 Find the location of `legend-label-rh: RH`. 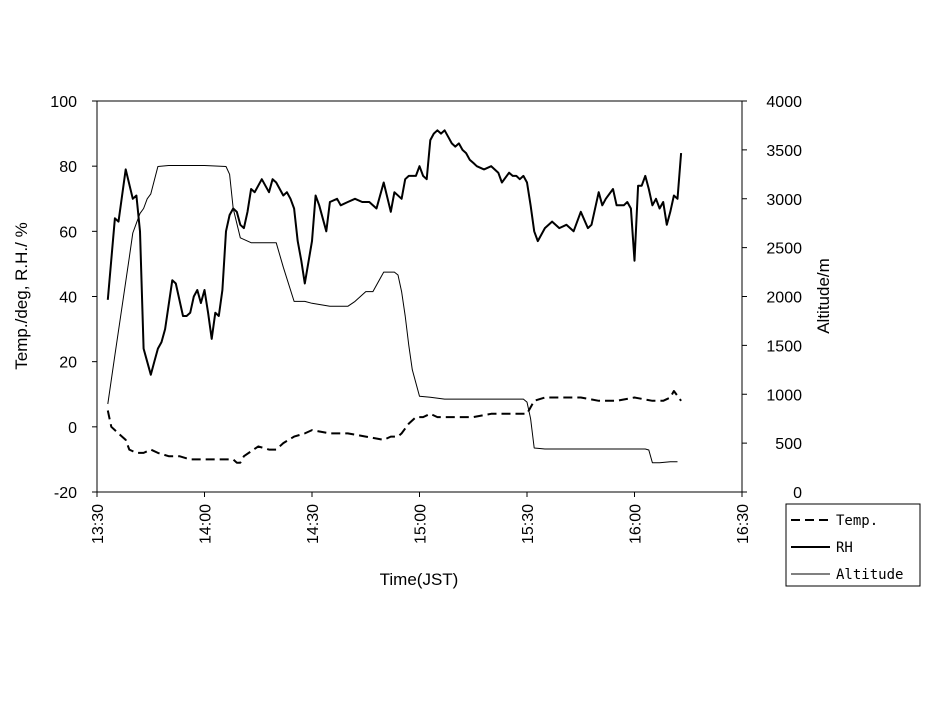

legend-label-rh: RH is located at coordinates (844, 548).